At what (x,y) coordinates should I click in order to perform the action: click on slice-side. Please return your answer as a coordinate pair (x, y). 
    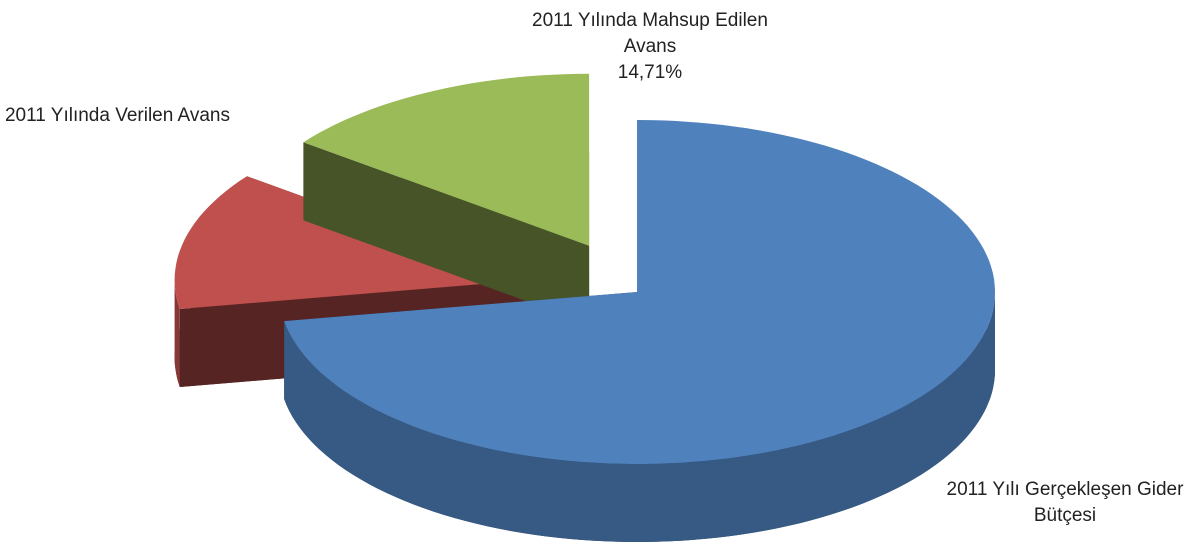
    Looking at the image, I should click on (177, 333).